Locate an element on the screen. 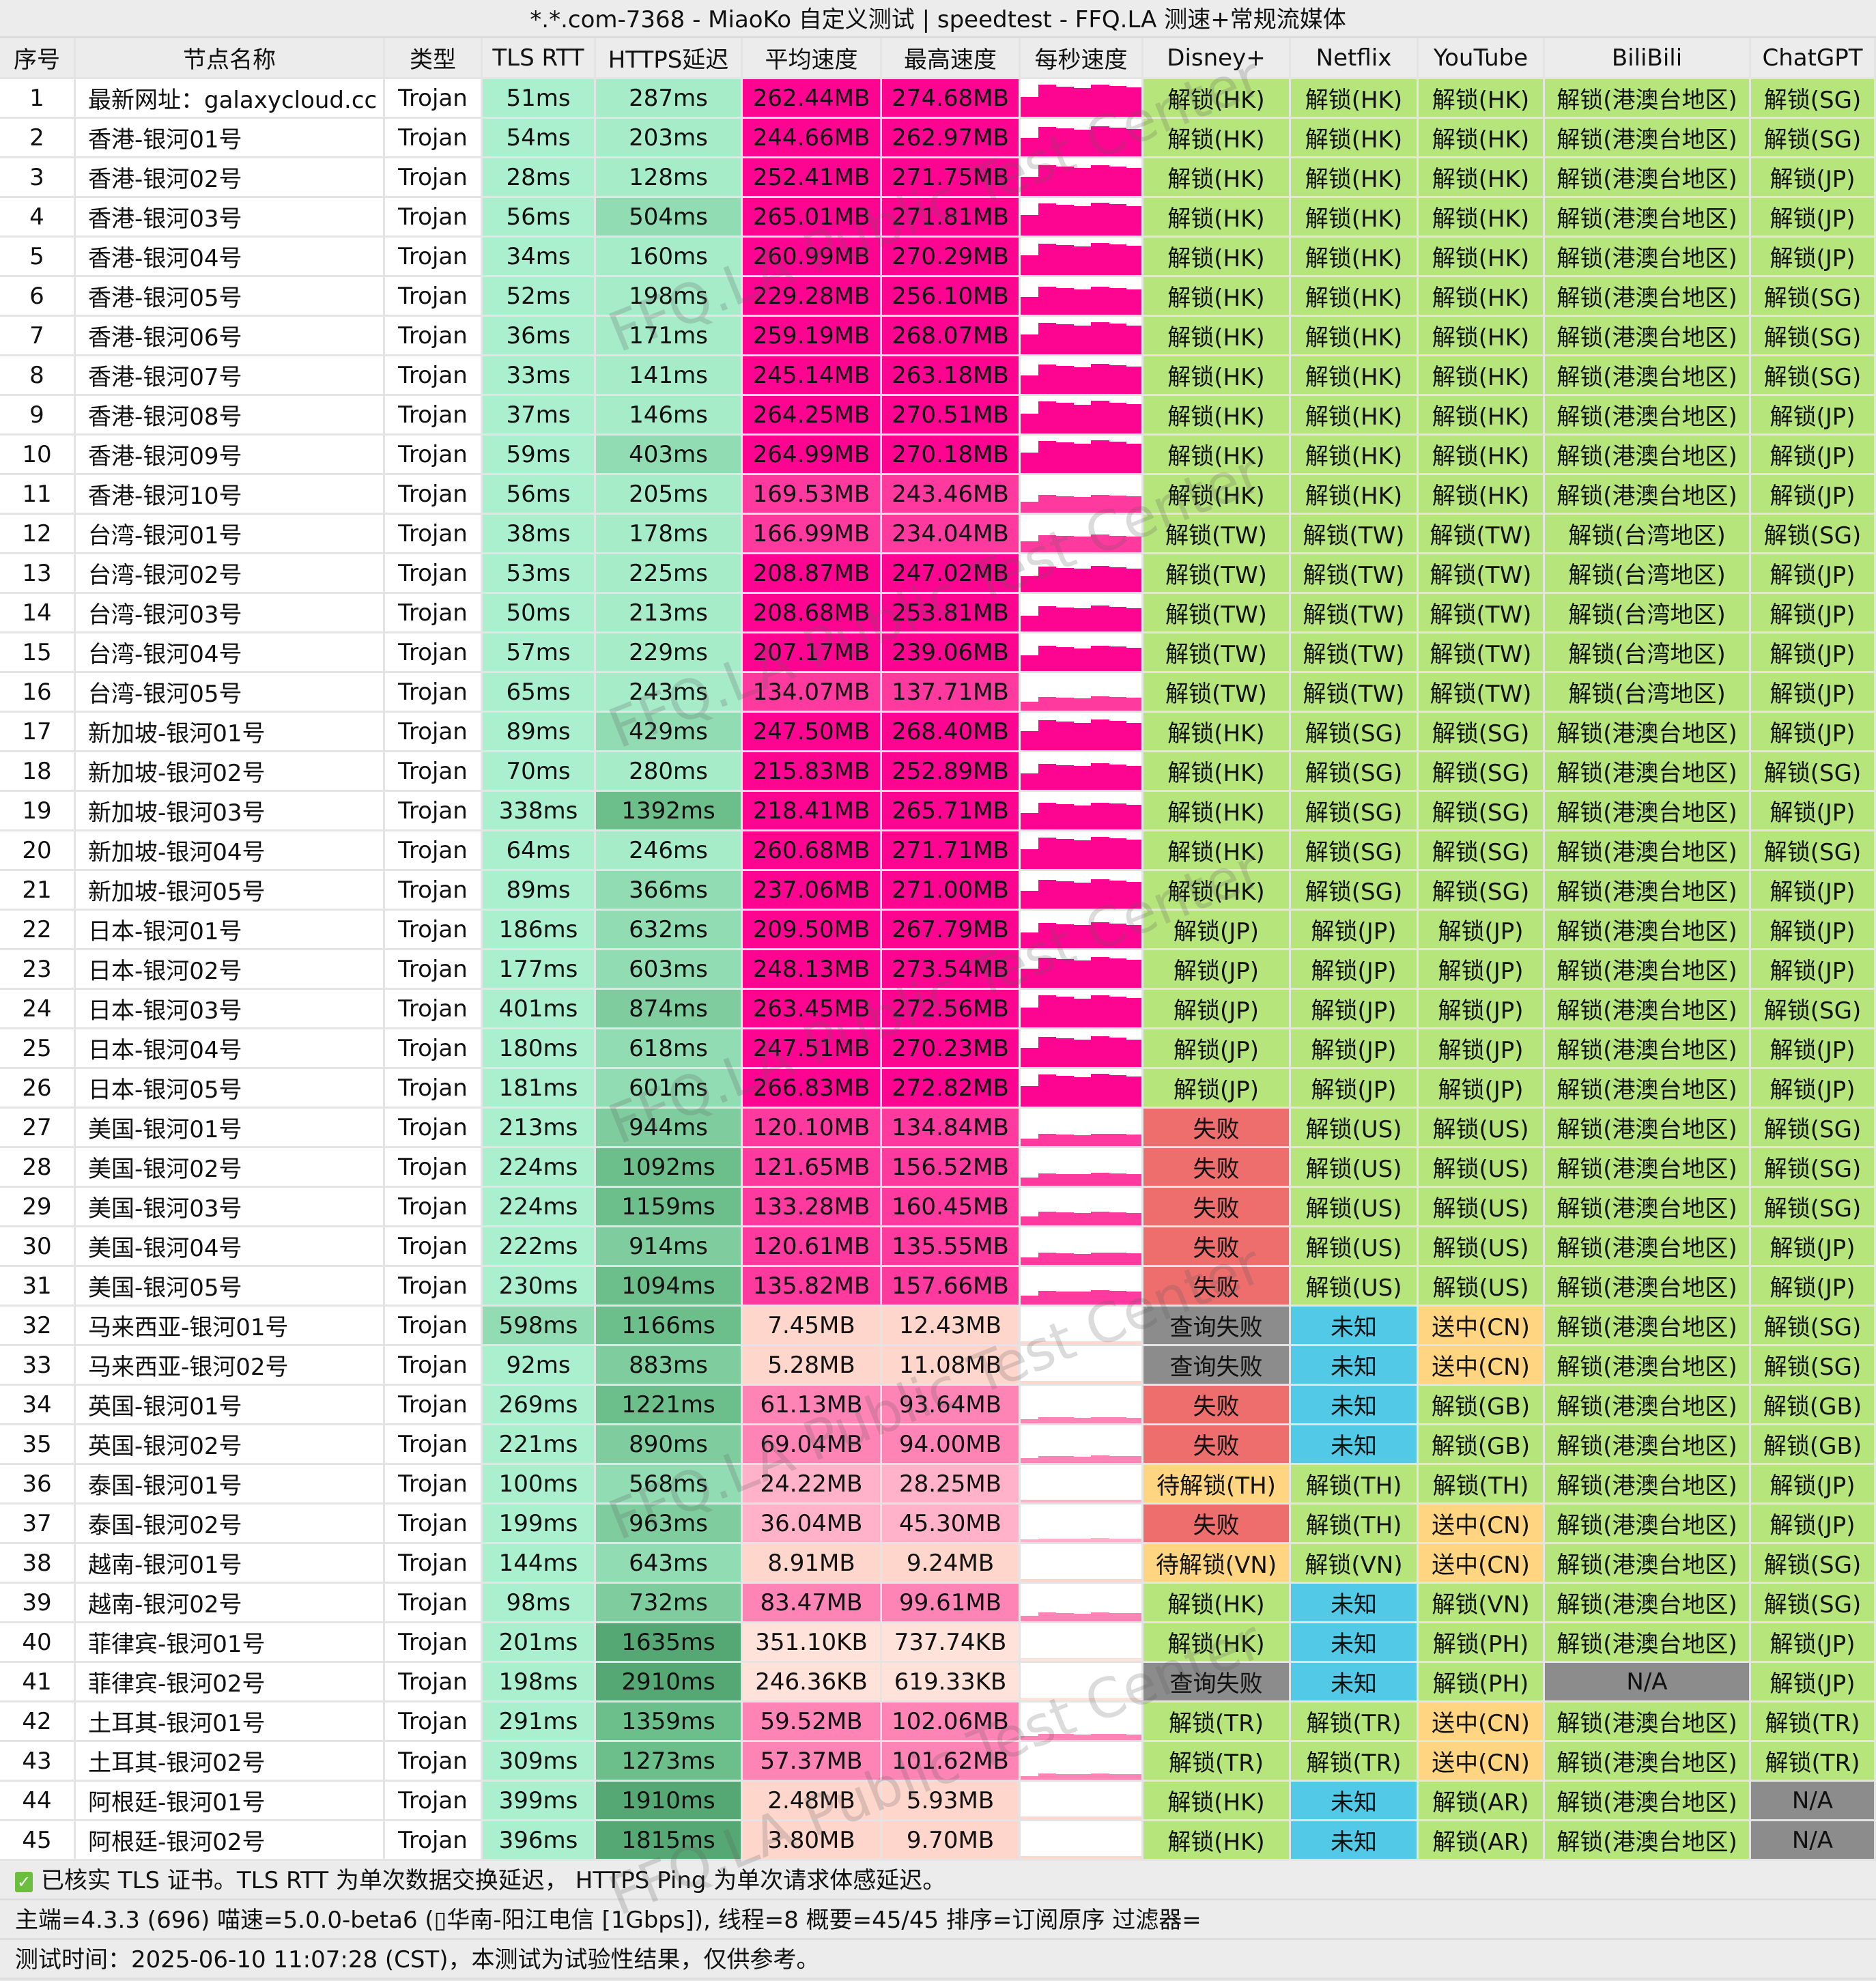  cell-text: 59ms is located at coordinates (538, 454).